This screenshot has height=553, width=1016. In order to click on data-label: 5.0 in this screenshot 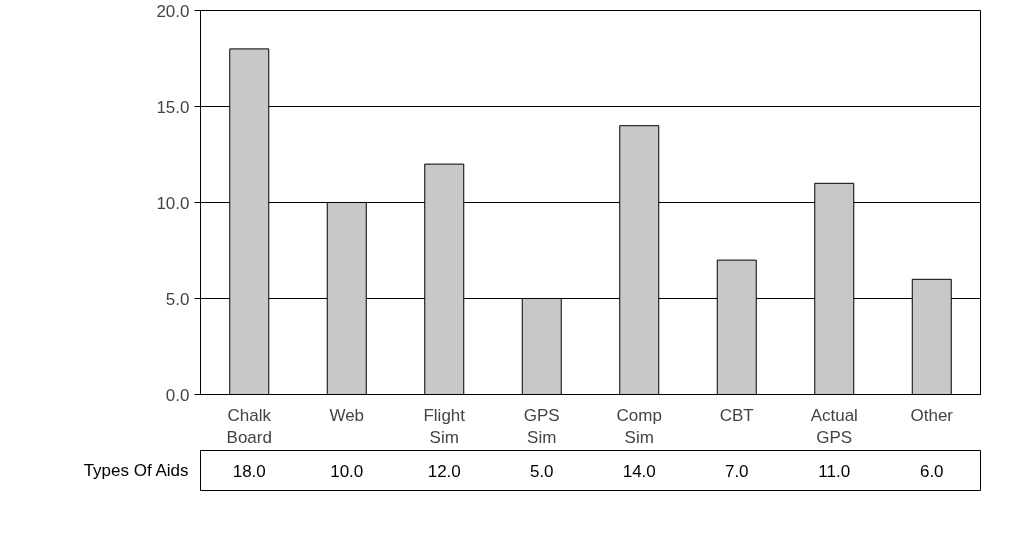, I will do `click(541, 471)`.